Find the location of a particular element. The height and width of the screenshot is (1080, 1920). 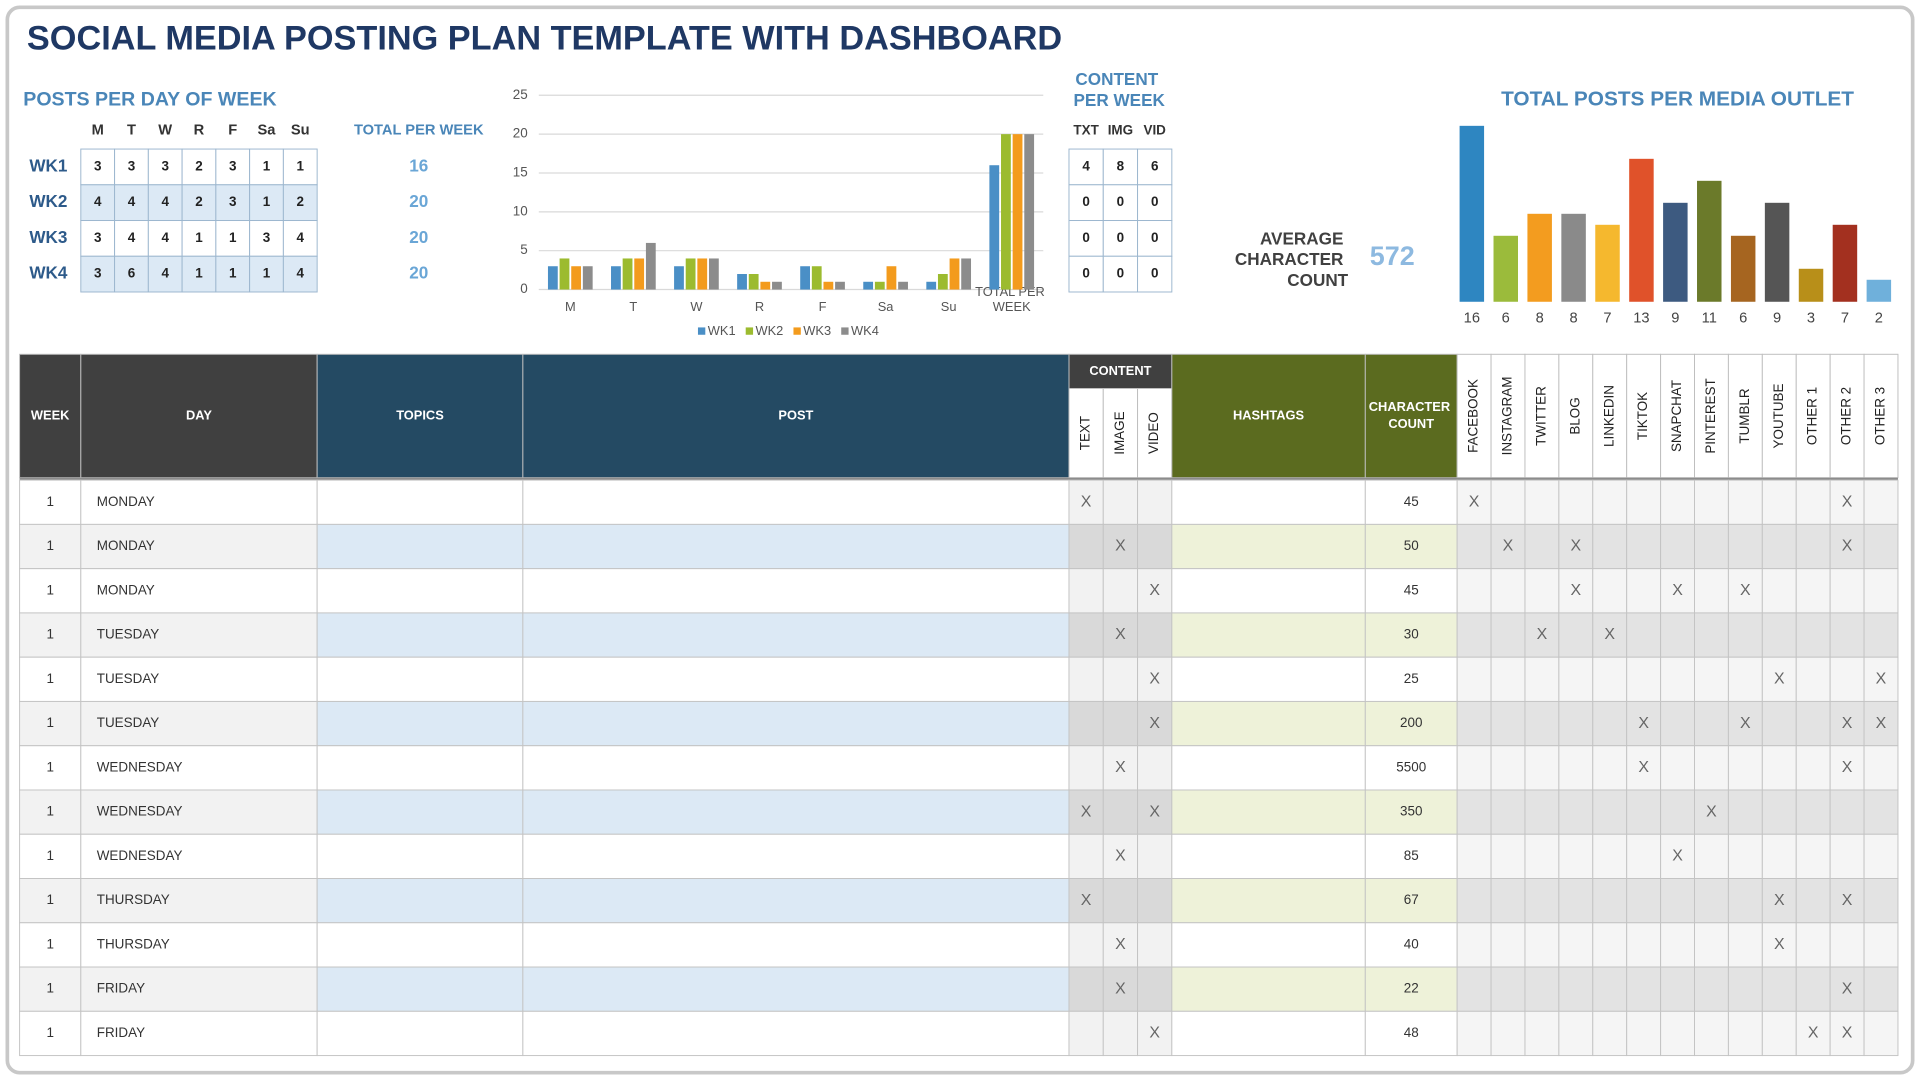

cell-text: FRIDAY is located at coordinates (121, 1032).